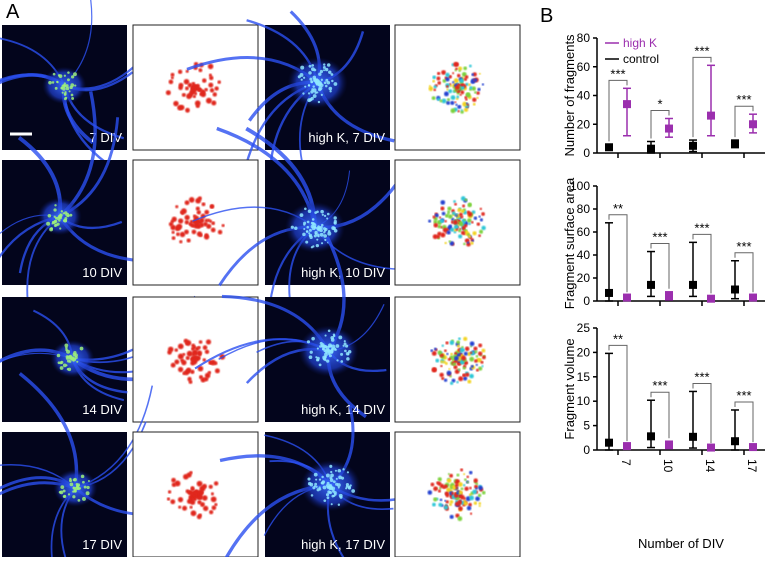  What do you see at coordinates (584, 278) in the screenshot?
I see `y-tick-label: 20` at bounding box center [584, 278].